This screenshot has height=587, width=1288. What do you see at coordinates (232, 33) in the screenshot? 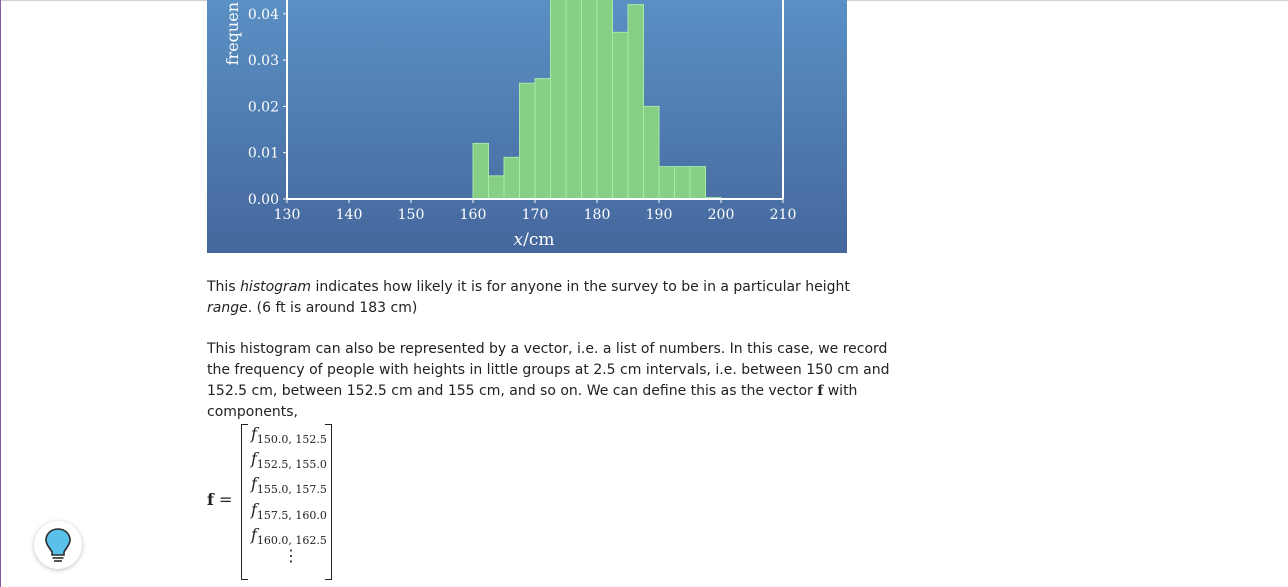
I see `y-axis-label: frequen` at bounding box center [232, 33].